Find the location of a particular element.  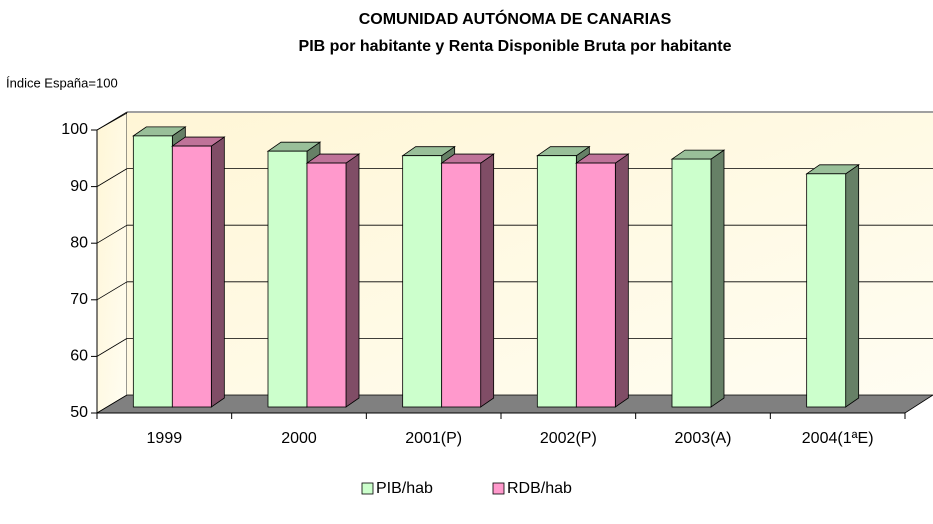

x-tick-label: 2002(P) is located at coordinates (568, 438).